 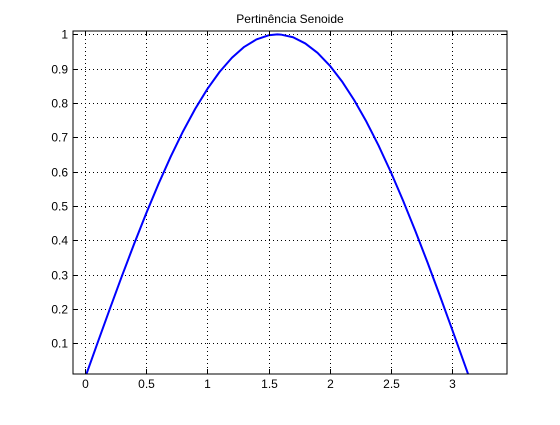 I want to click on y-tick-label: 0.2, so click(x=59, y=310).